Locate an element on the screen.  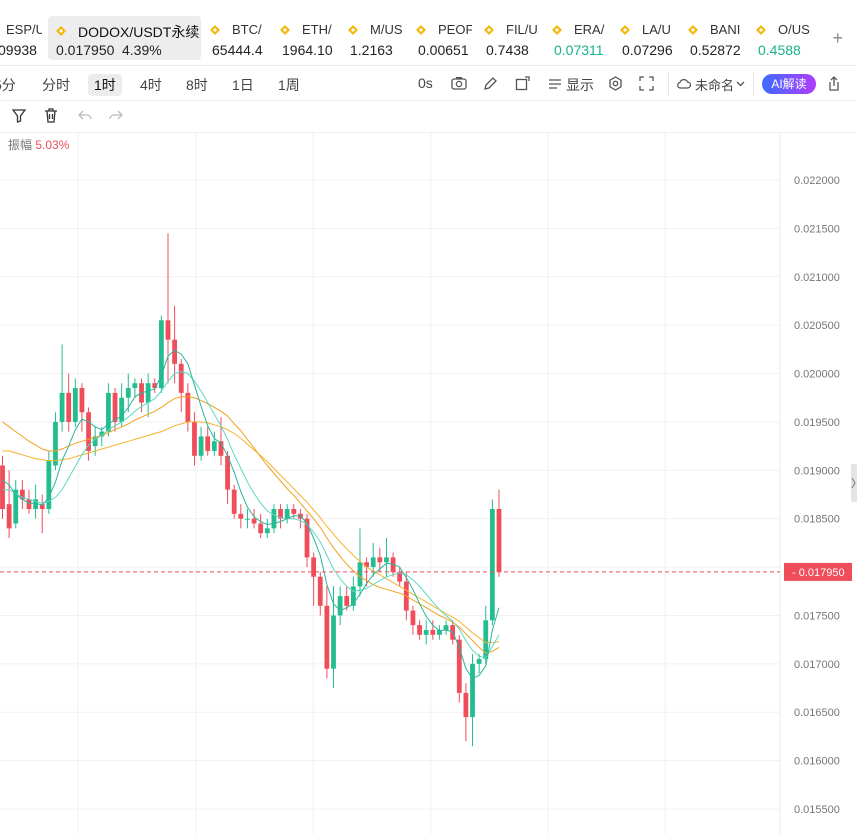
timeframe-6: 1周 is located at coordinates (289, 85).